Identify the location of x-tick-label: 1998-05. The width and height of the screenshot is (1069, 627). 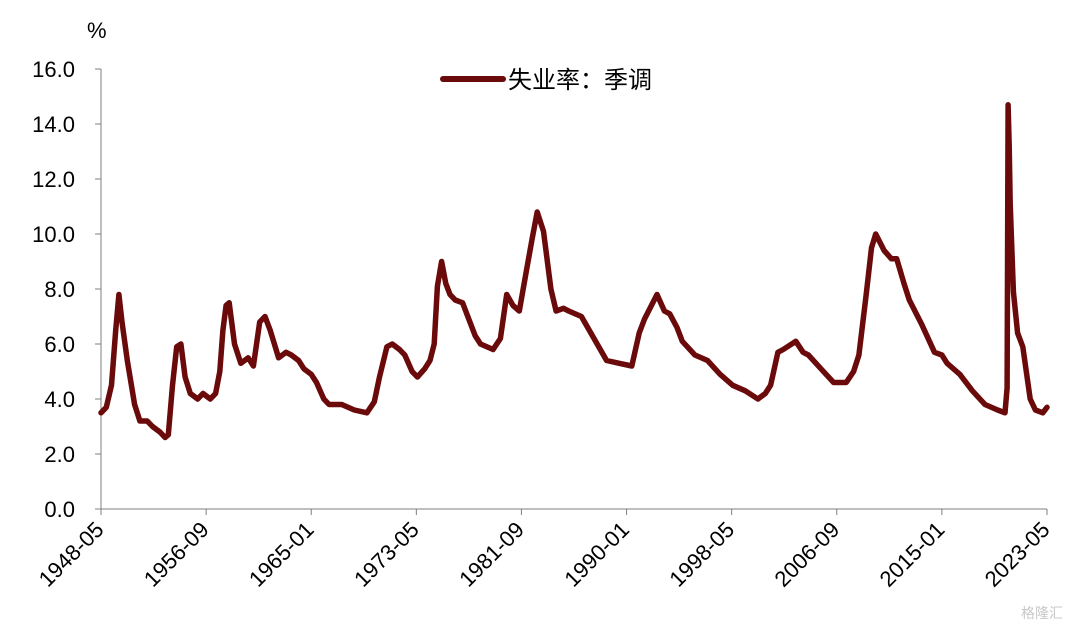
(701, 554).